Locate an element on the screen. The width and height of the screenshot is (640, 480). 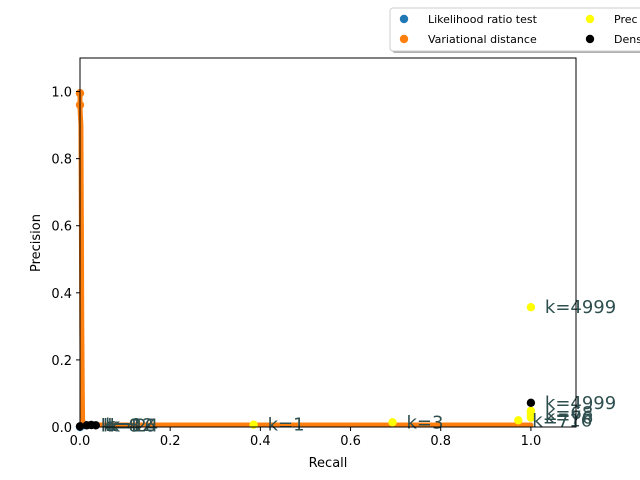
point-annotation-0: k=4999 is located at coordinates (580, 307).